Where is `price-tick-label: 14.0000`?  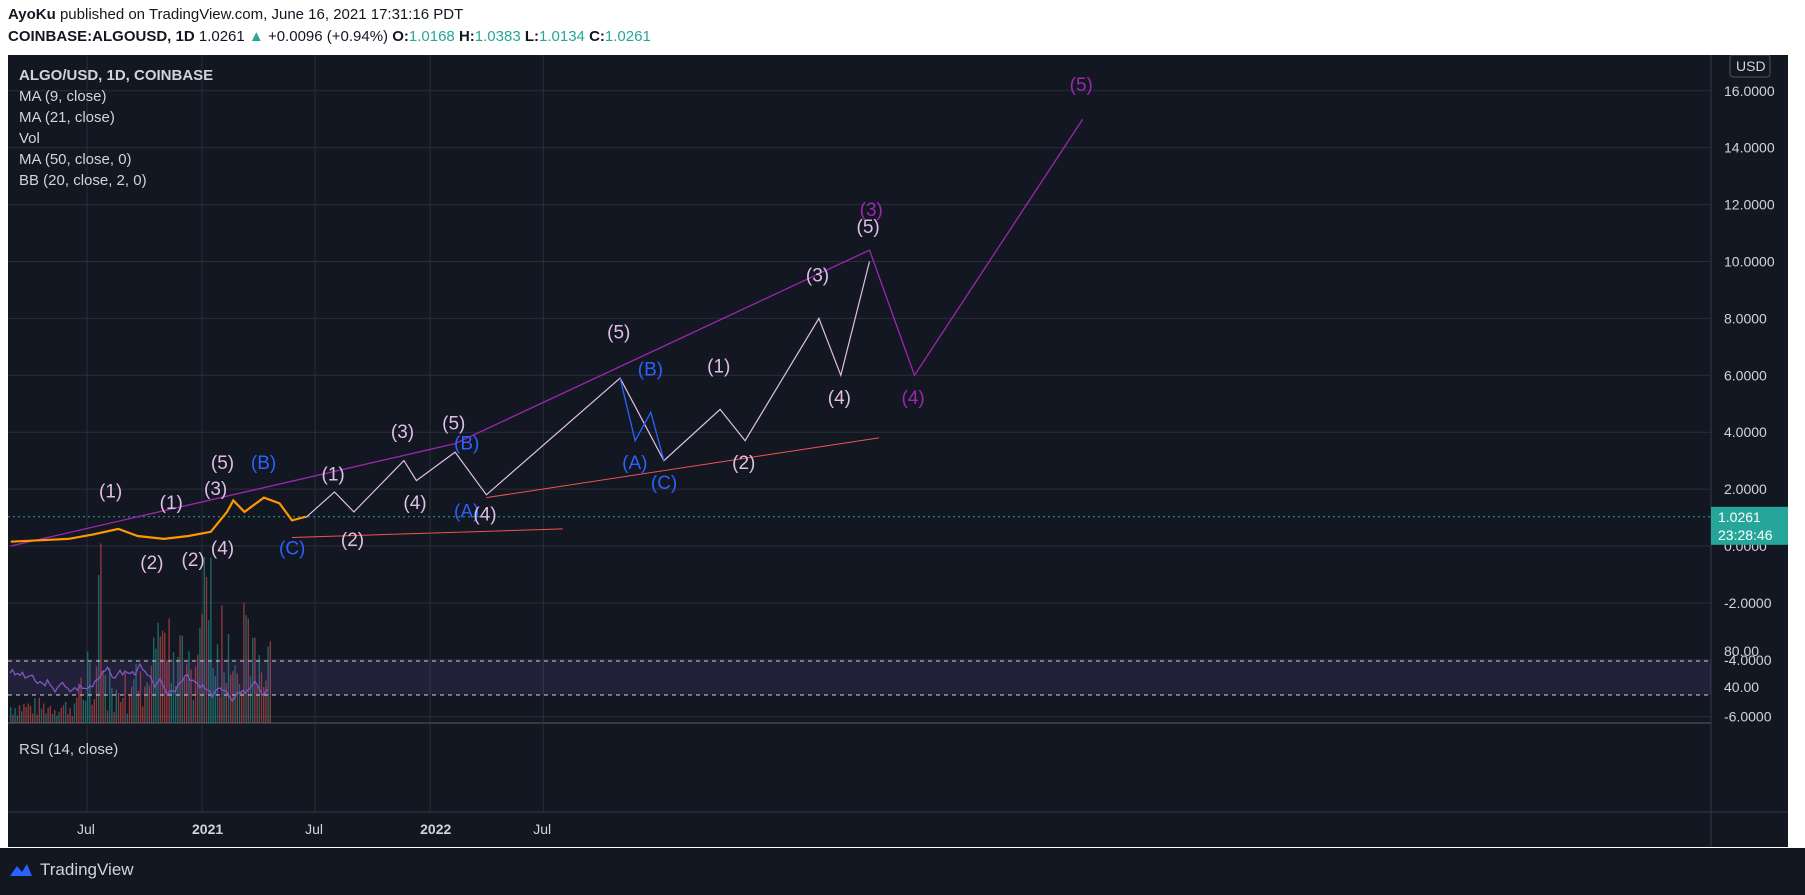
price-tick-label: 14.0000 is located at coordinates (1749, 148).